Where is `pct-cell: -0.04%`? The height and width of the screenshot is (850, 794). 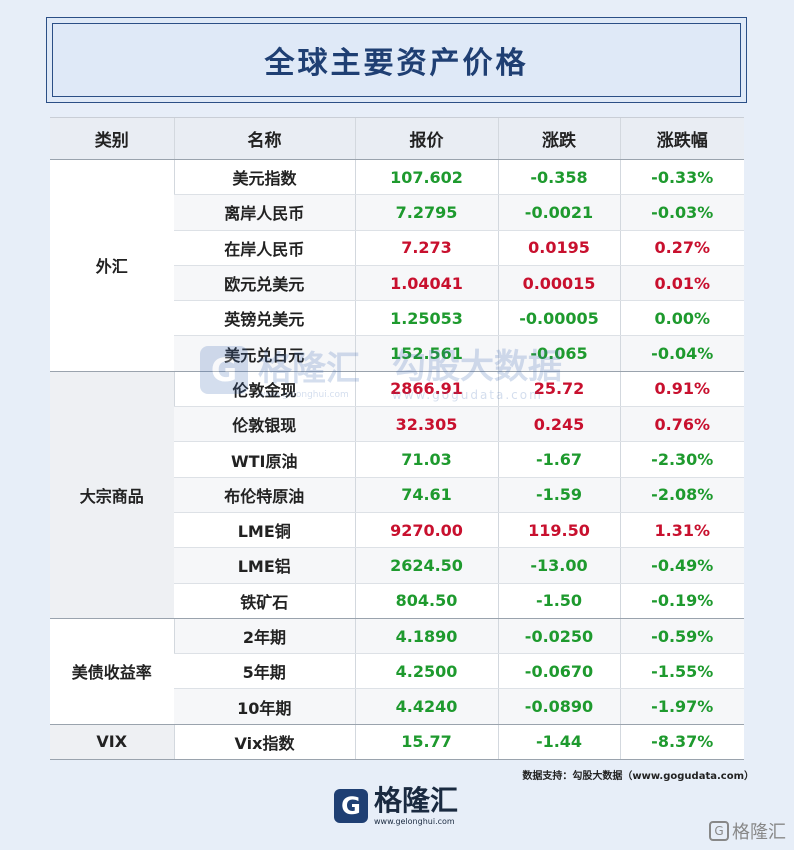 pct-cell: -0.04% is located at coordinates (681, 353).